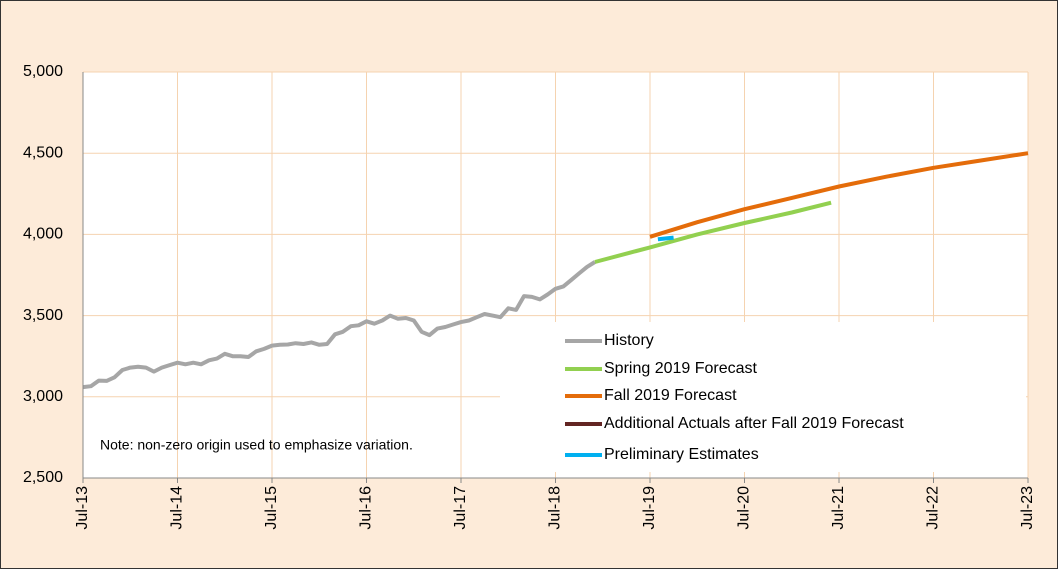 This screenshot has width=1058, height=569. I want to click on legend-label: History, so click(629, 340).